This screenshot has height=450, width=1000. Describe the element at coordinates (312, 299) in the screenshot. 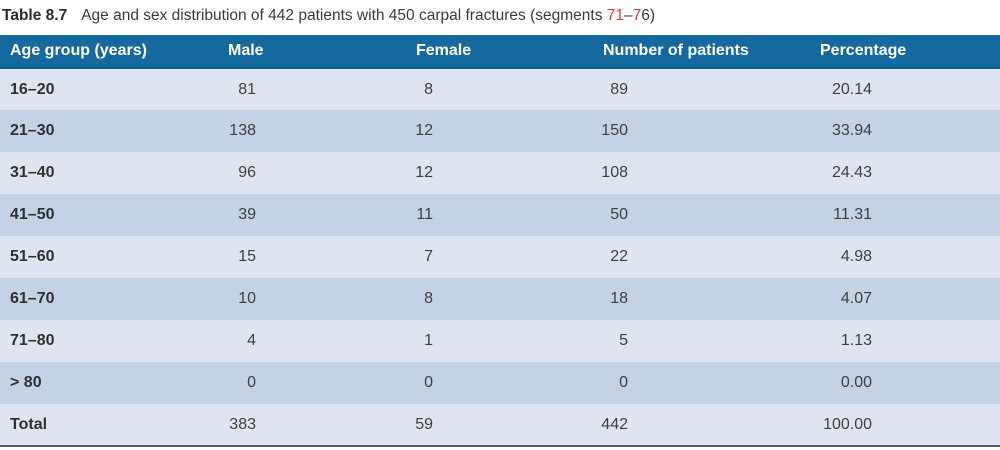

I see `cell-male: 10` at that location.